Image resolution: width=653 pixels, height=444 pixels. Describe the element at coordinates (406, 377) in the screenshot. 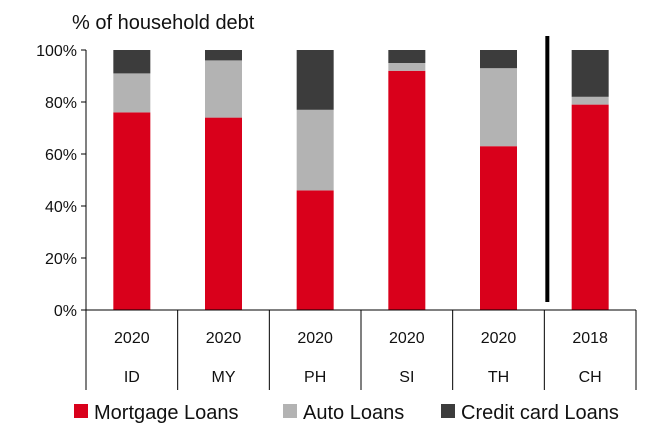

I see `x-category-label: SI` at that location.